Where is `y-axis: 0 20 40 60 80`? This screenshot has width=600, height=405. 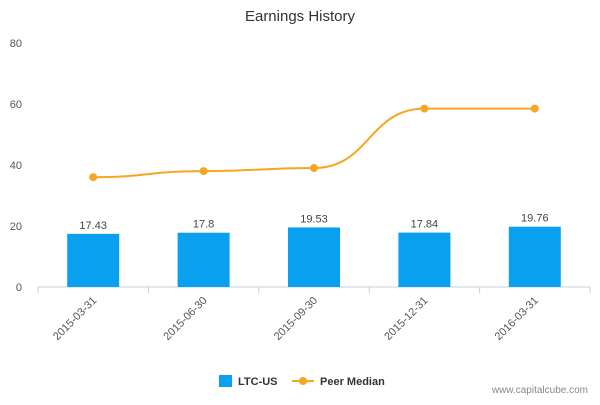 y-axis: 0 20 40 60 80 is located at coordinates (16, 166).